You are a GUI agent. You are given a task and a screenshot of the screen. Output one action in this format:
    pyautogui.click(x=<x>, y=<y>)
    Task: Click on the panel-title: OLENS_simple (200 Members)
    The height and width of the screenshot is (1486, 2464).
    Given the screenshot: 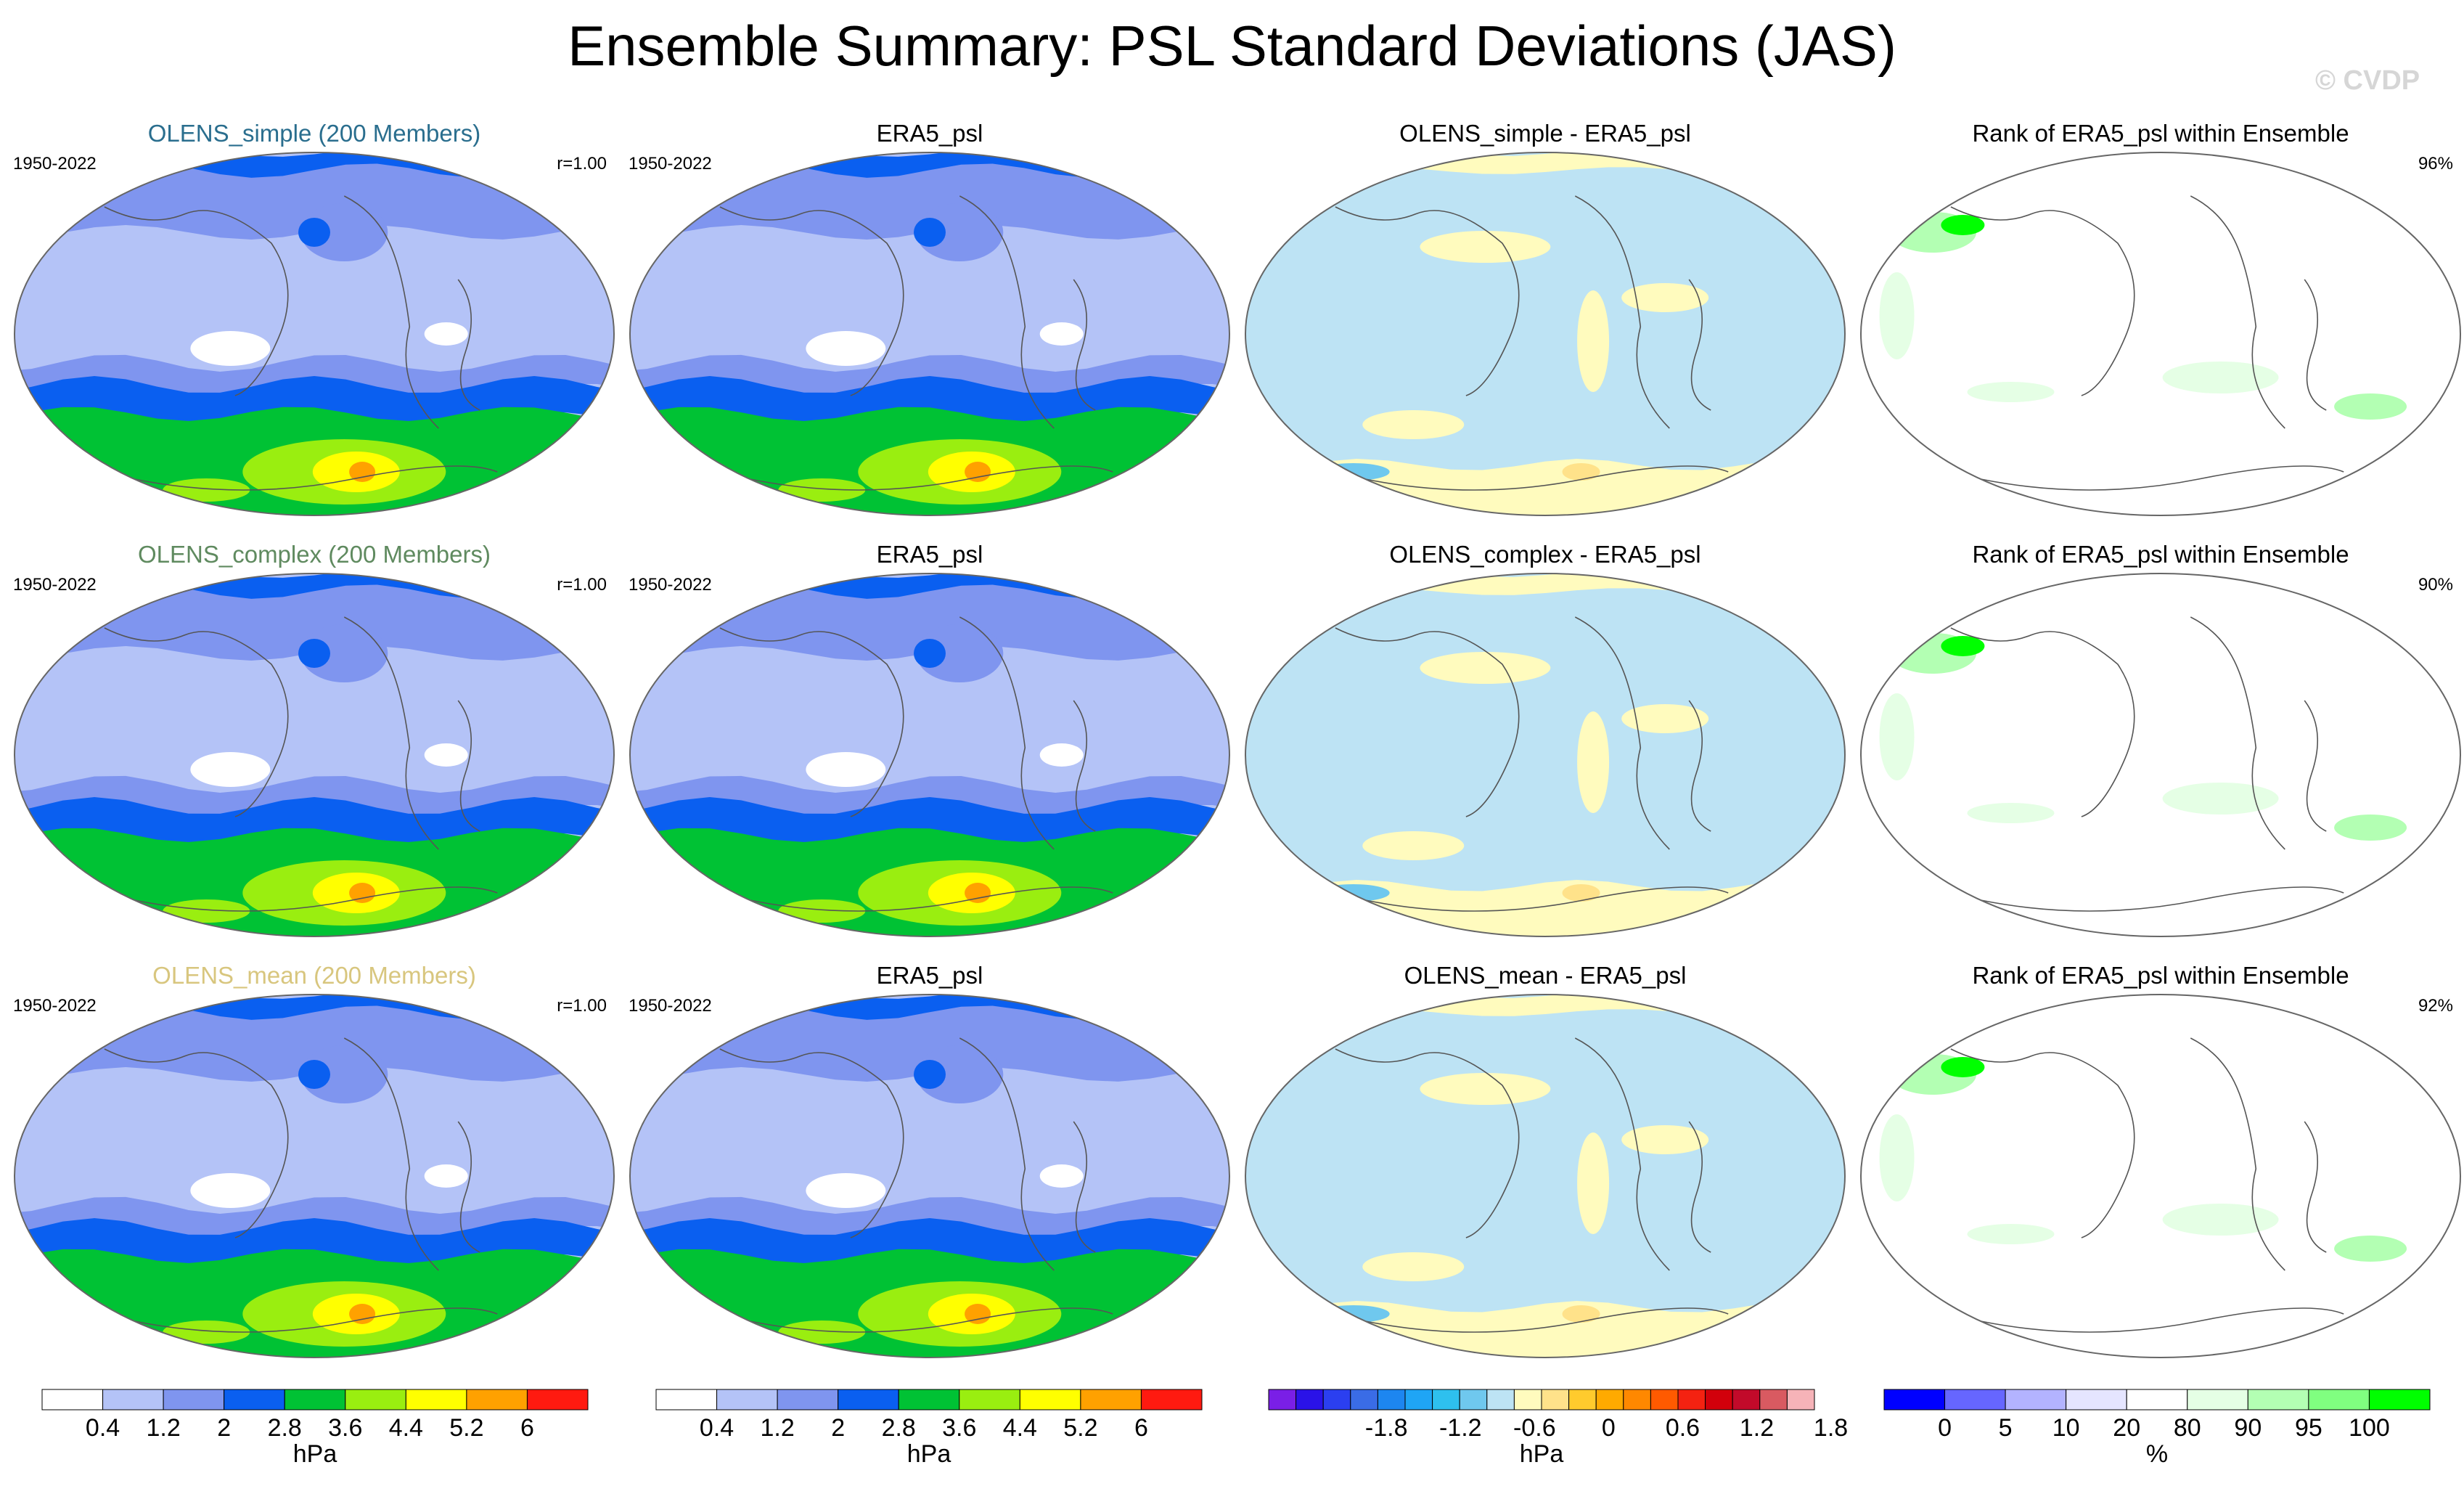 What is the action you would take?
    pyautogui.click(x=314, y=134)
    